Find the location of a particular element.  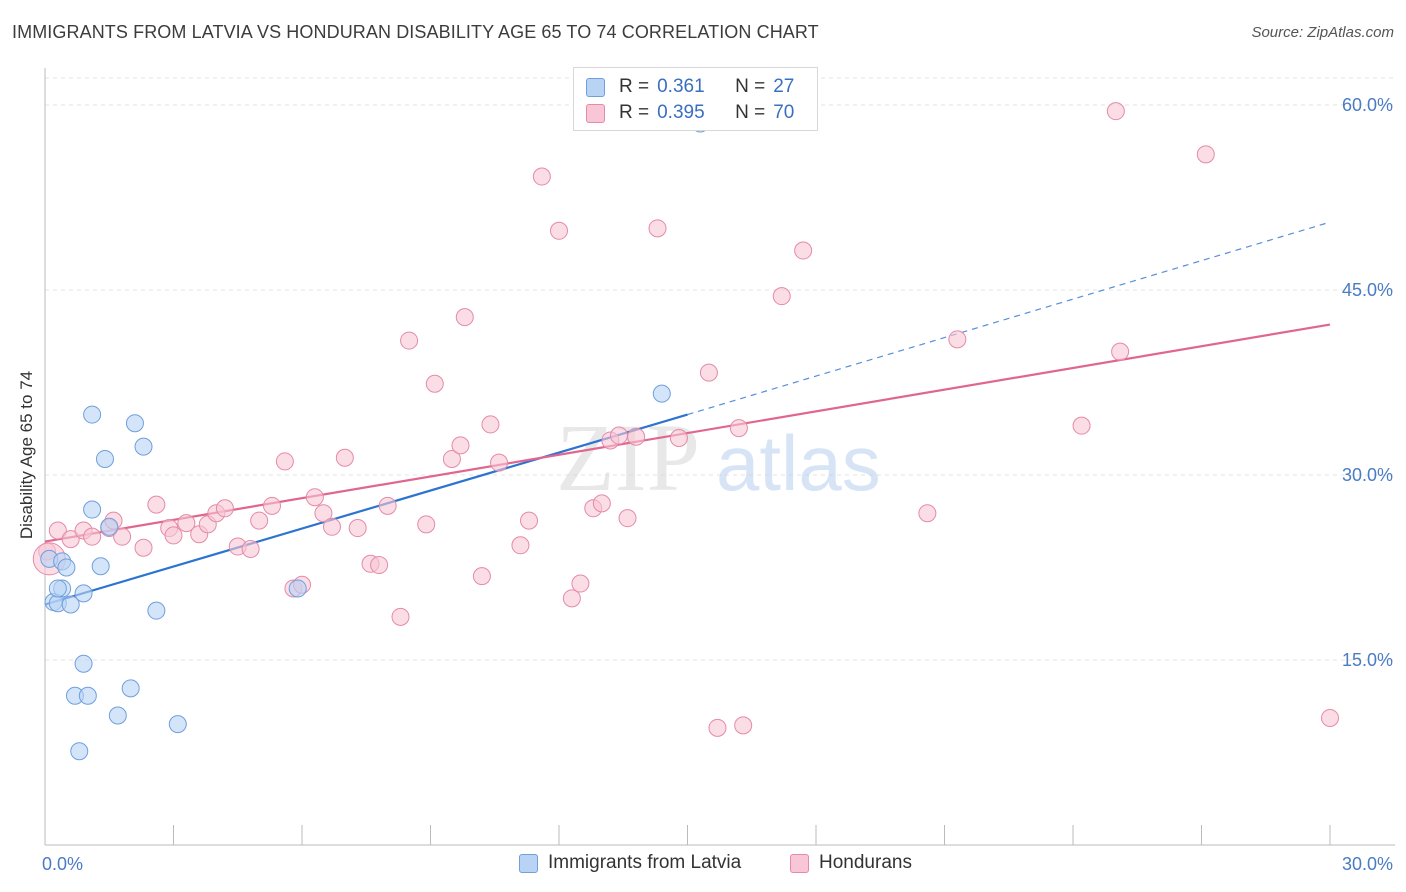

bottom-legend-label-latvia: Immigrants from Latvia is located at coordinates (645, 862).